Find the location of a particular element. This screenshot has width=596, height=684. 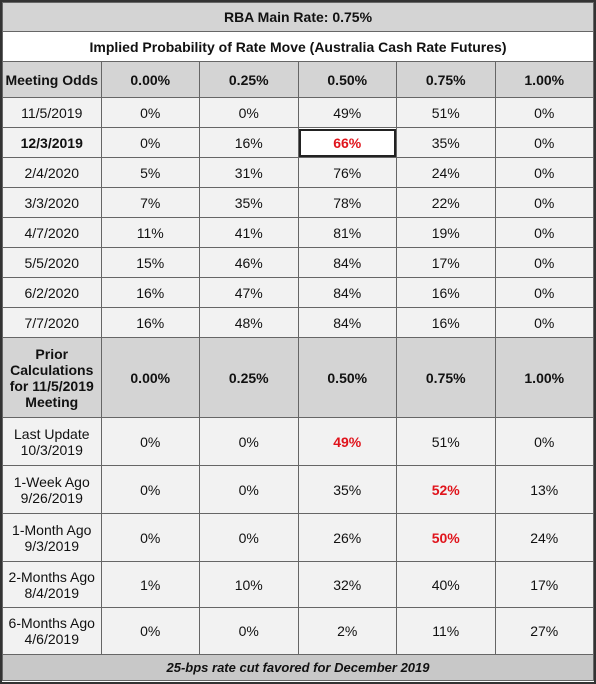

cell-value: 47% is located at coordinates (249, 292).